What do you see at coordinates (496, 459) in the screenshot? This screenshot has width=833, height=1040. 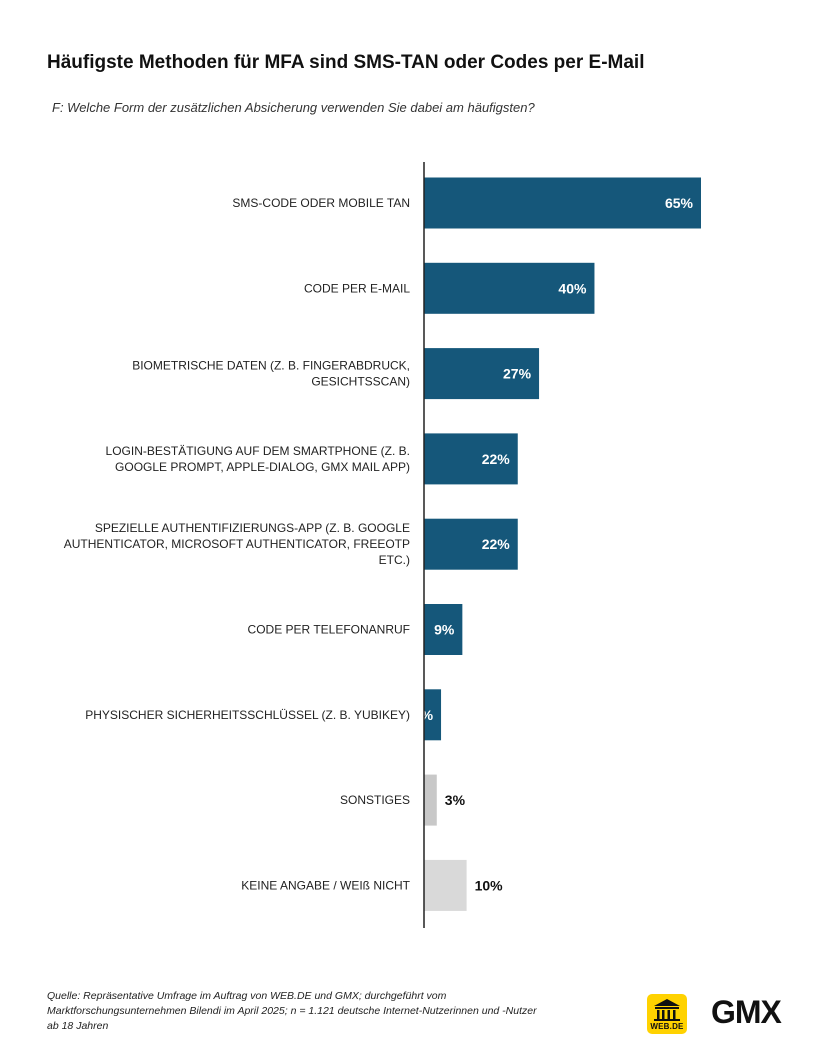 I see `value-label-4: 22%` at bounding box center [496, 459].